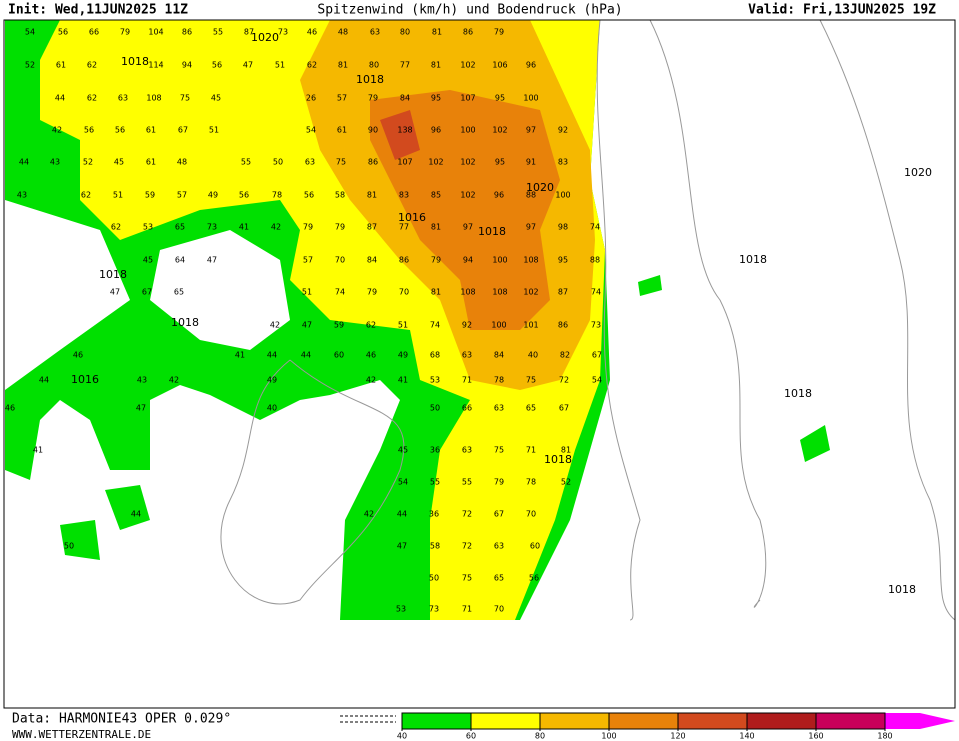 This screenshot has width=959, height=741. What do you see at coordinates (884, 736) in the screenshot?
I see `color-bar-label: 180` at bounding box center [884, 736].